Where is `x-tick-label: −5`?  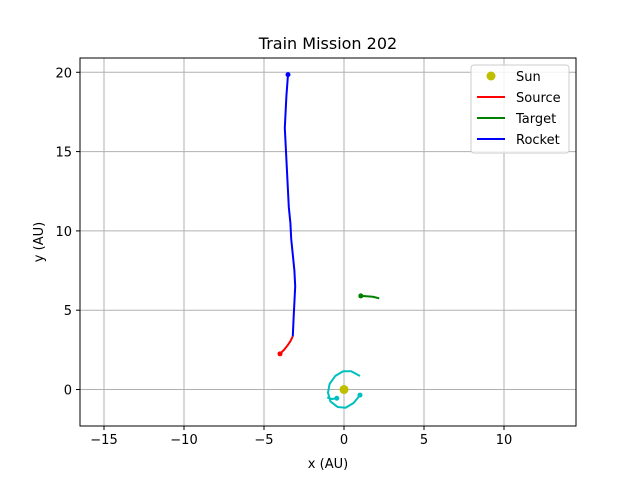 x-tick-label: −5 is located at coordinates (263, 440).